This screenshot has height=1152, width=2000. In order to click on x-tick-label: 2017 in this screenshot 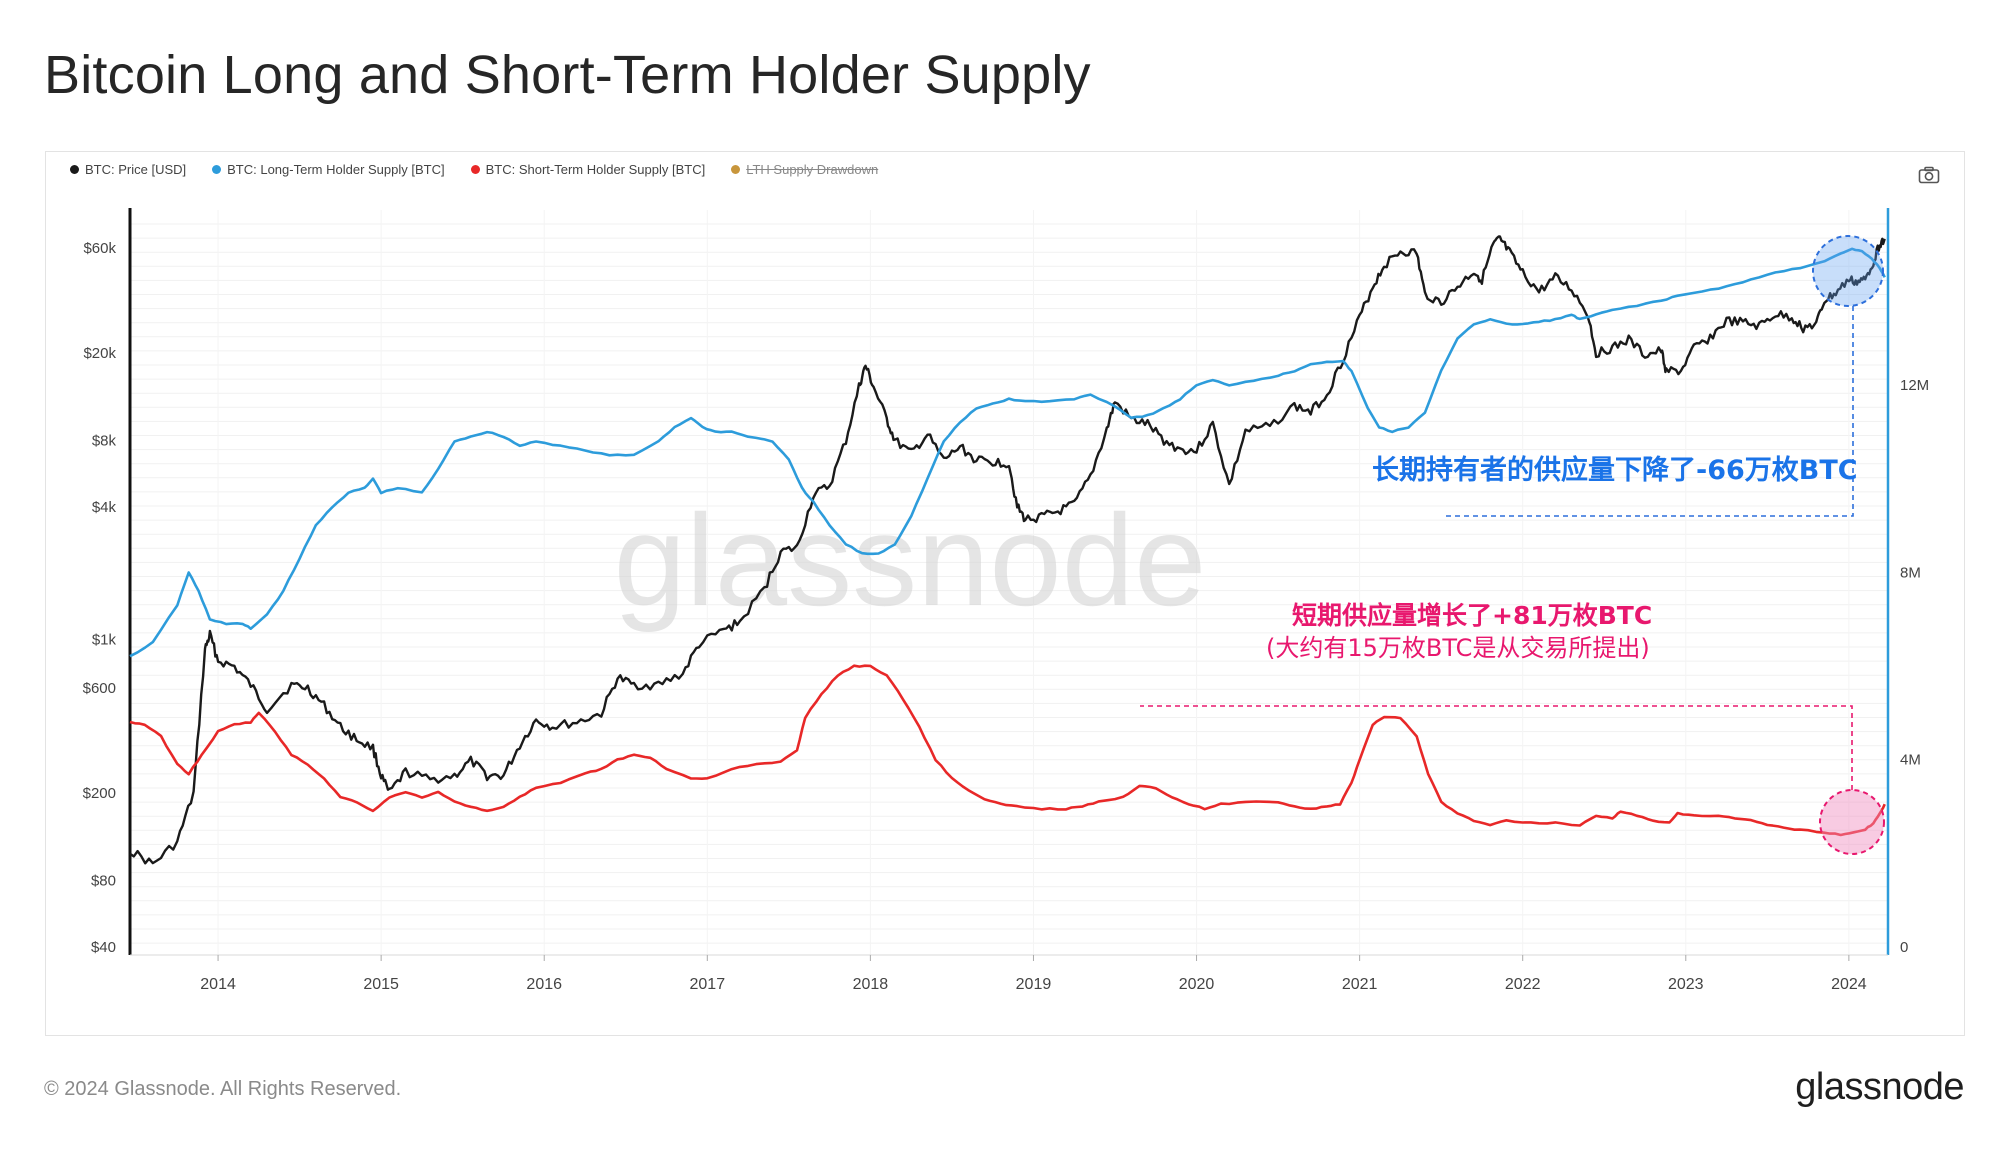, I will do `click(708, 984)`.